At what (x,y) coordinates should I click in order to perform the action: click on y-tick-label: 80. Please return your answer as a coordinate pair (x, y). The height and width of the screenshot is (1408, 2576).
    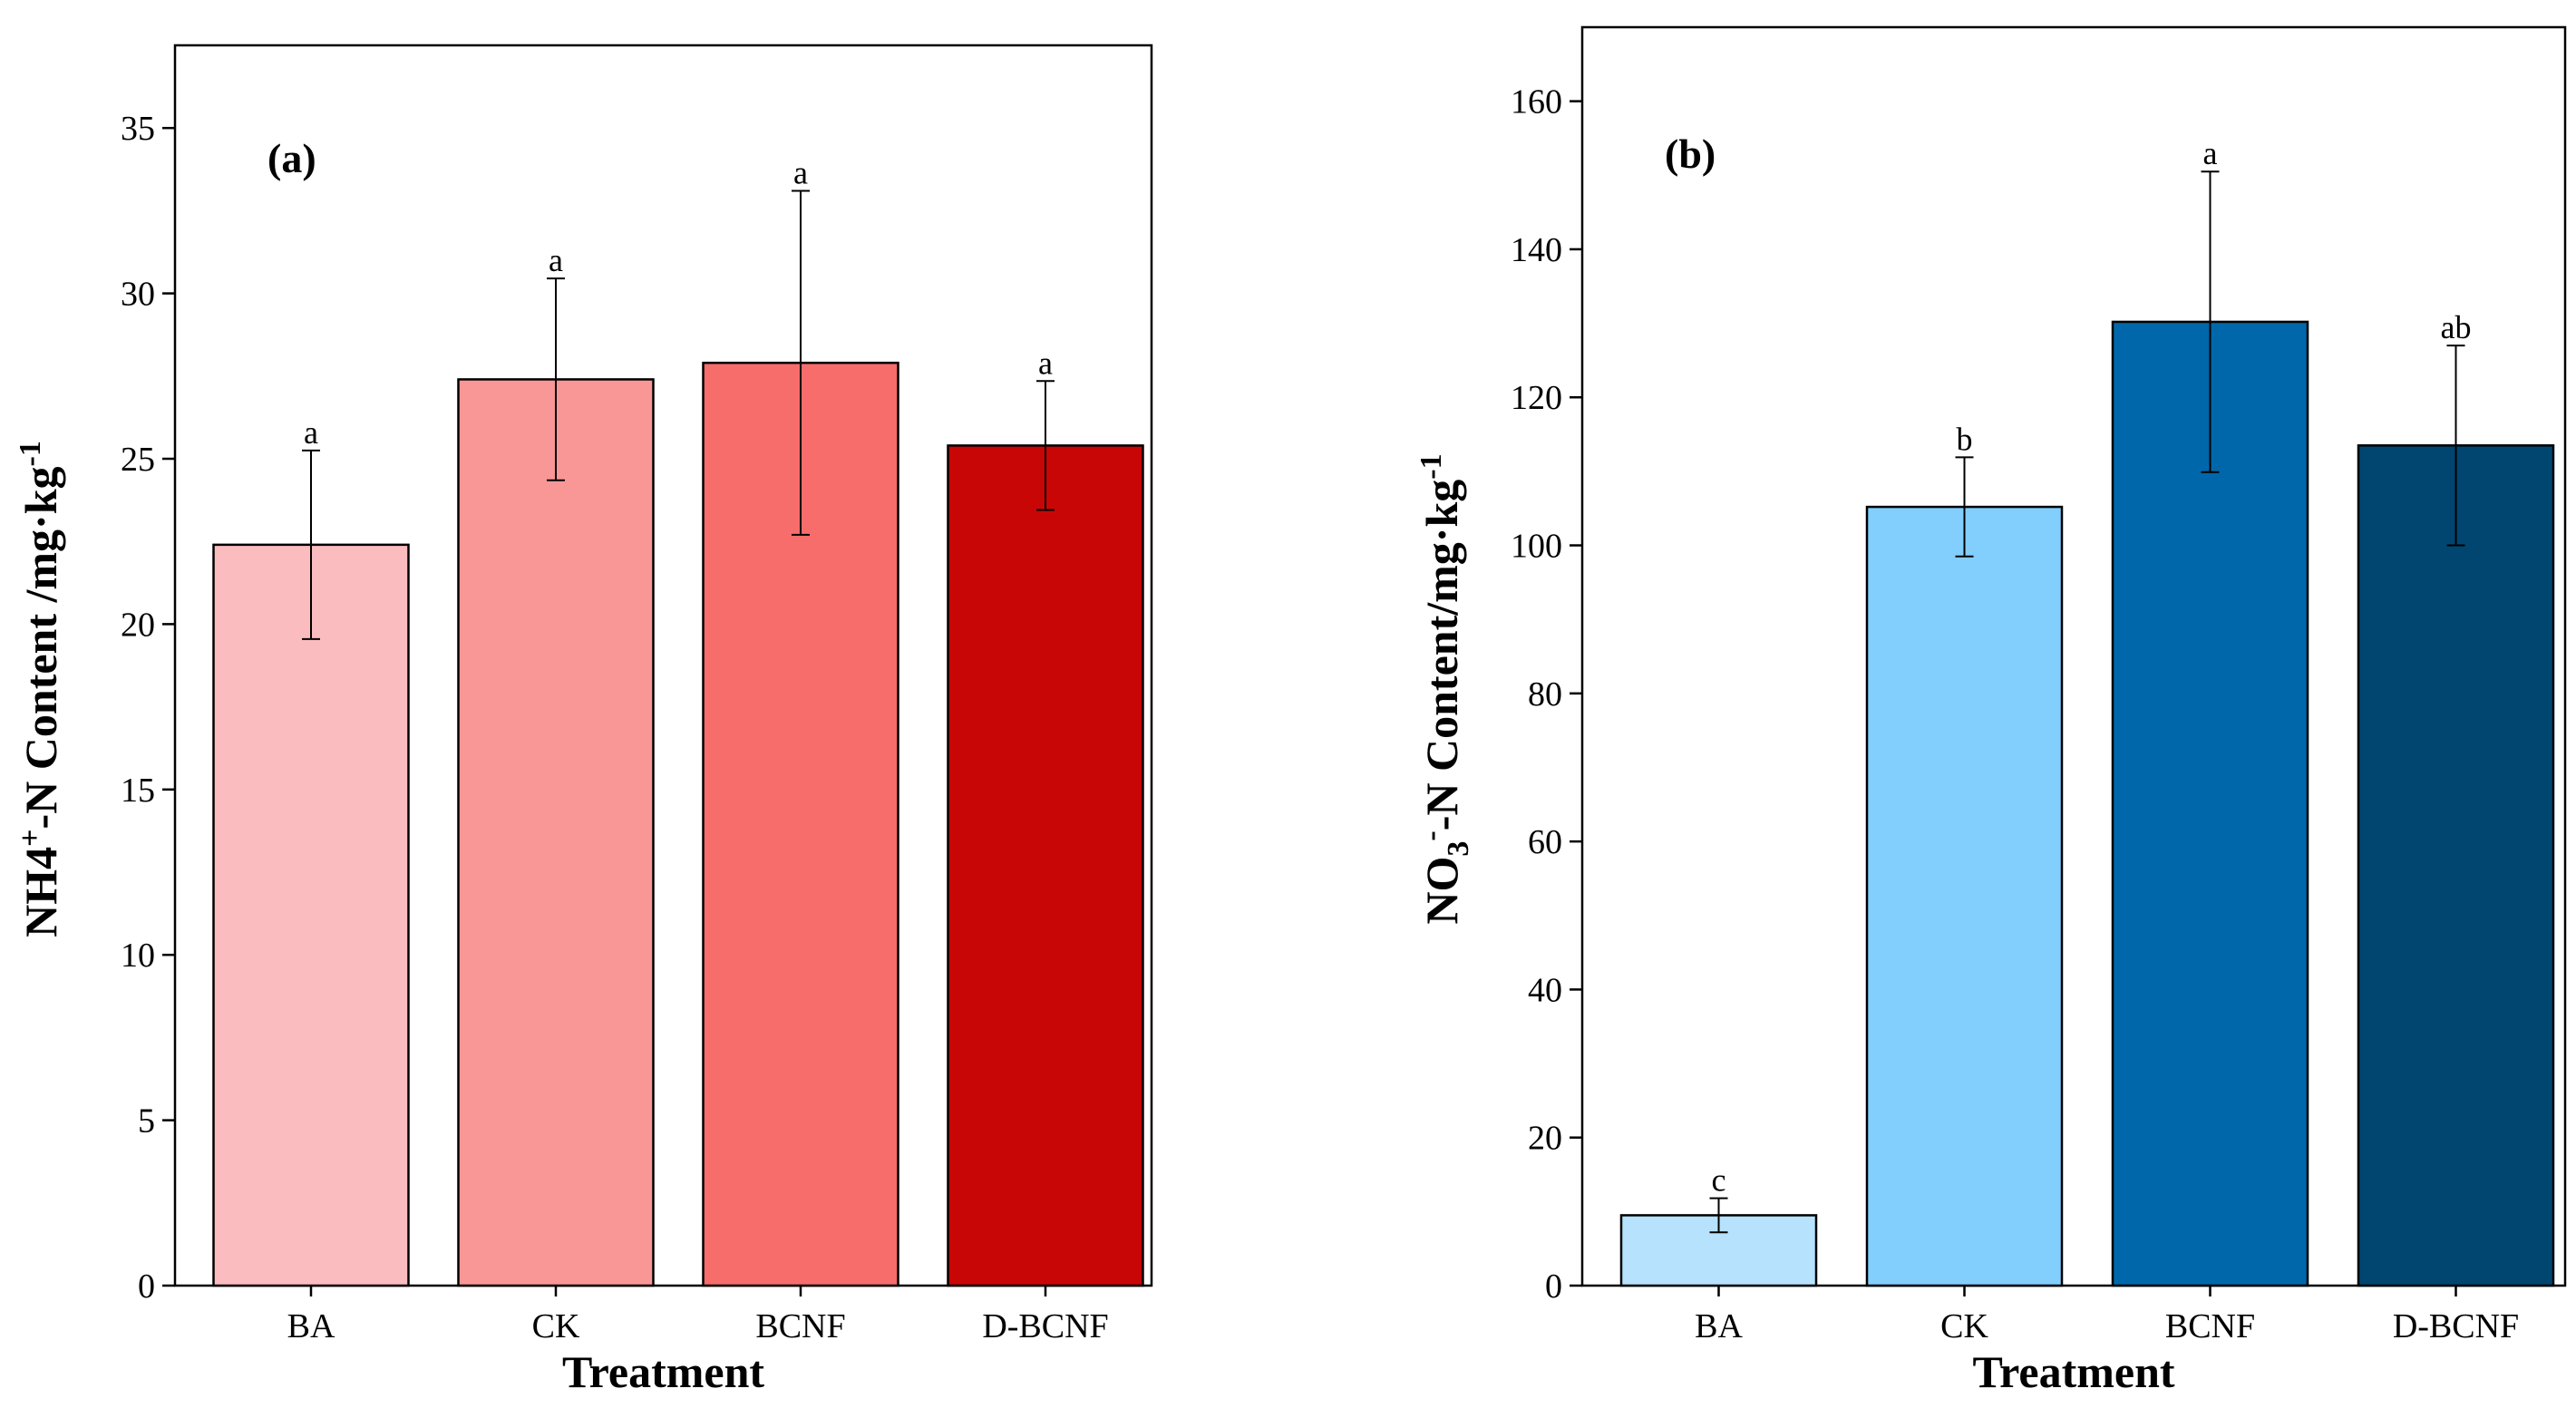
    Looking at the image, I should click on (1545, 695).